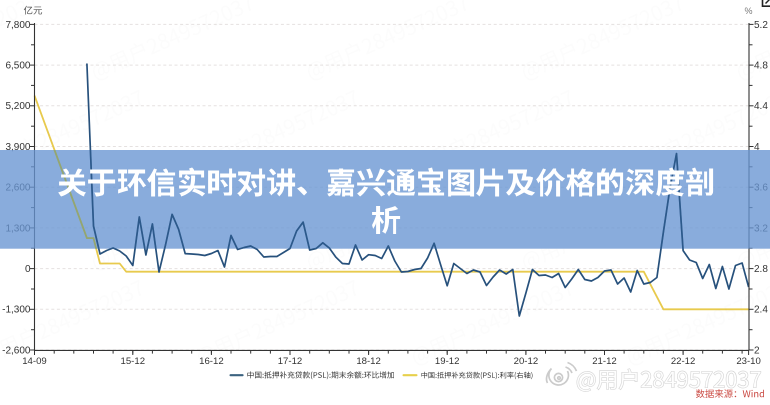  What do you see at coordinates (133, 361) in the screenshot?
I see `svg-text: 15-12` at bounding box center [133, 361].